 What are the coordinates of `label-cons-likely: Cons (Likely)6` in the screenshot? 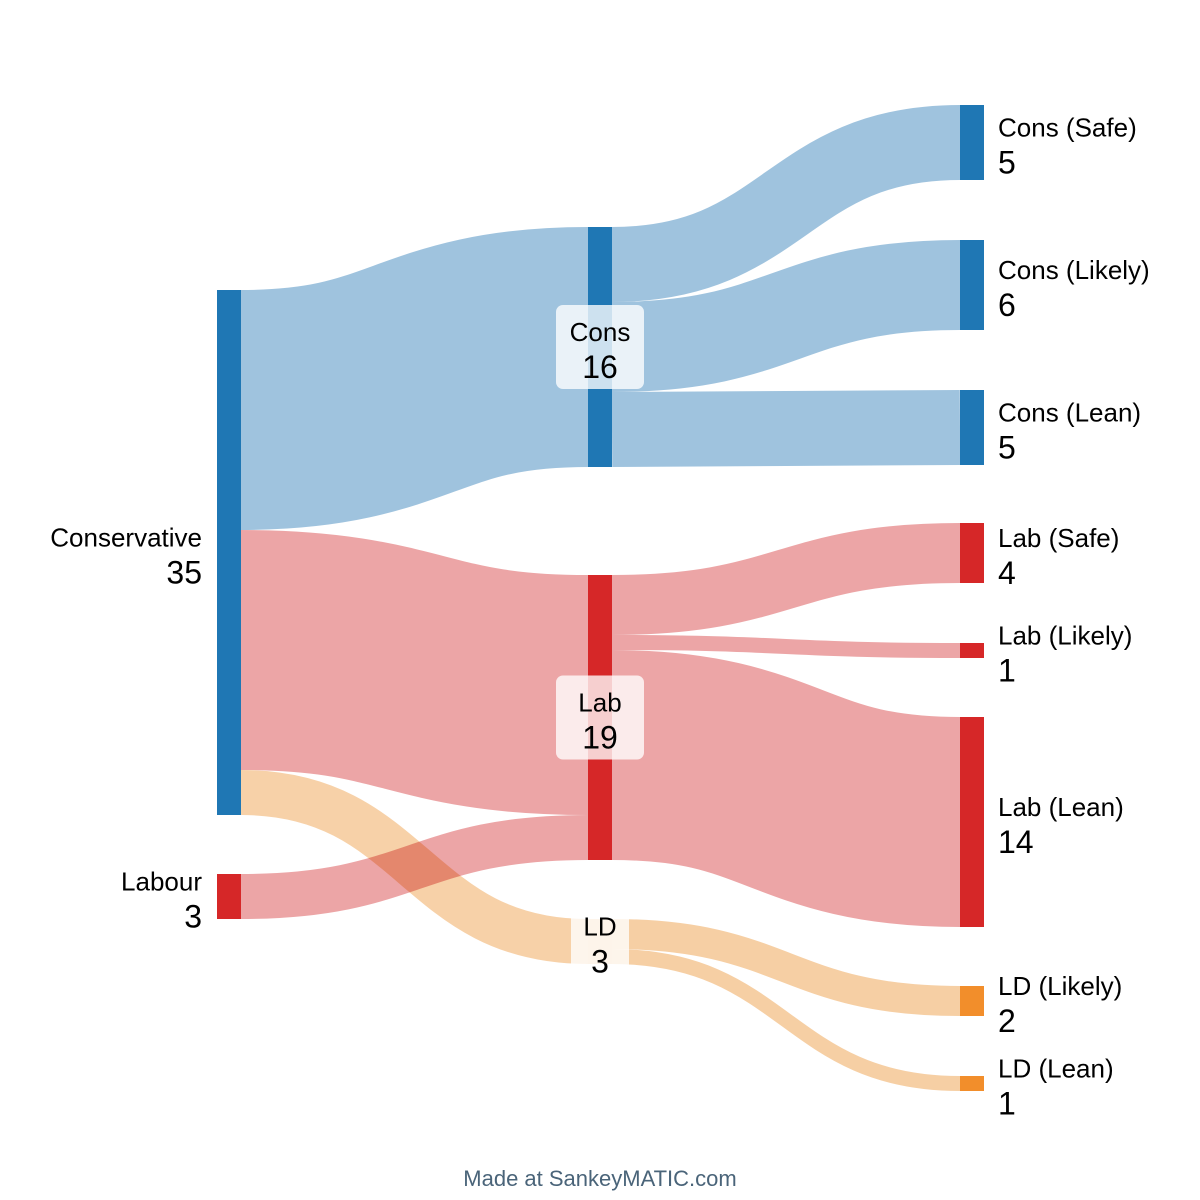 It's located at (1074, 289).